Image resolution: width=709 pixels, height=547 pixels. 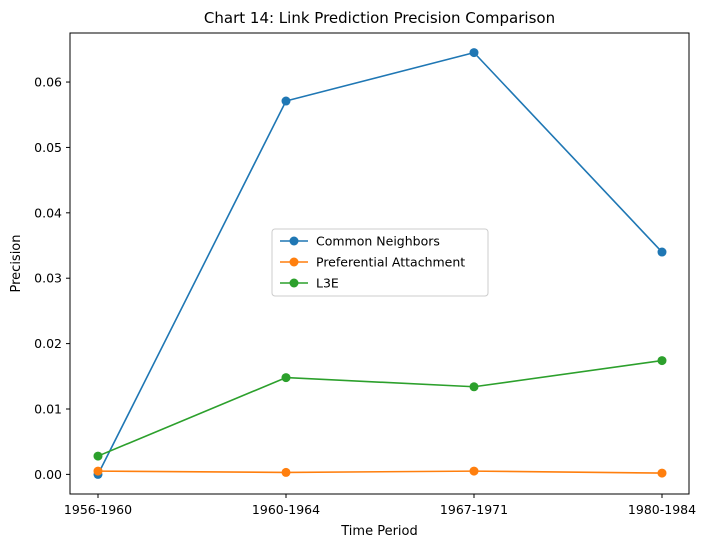 I want to click on legend-marker-l3e, so click(x=294, y=283).